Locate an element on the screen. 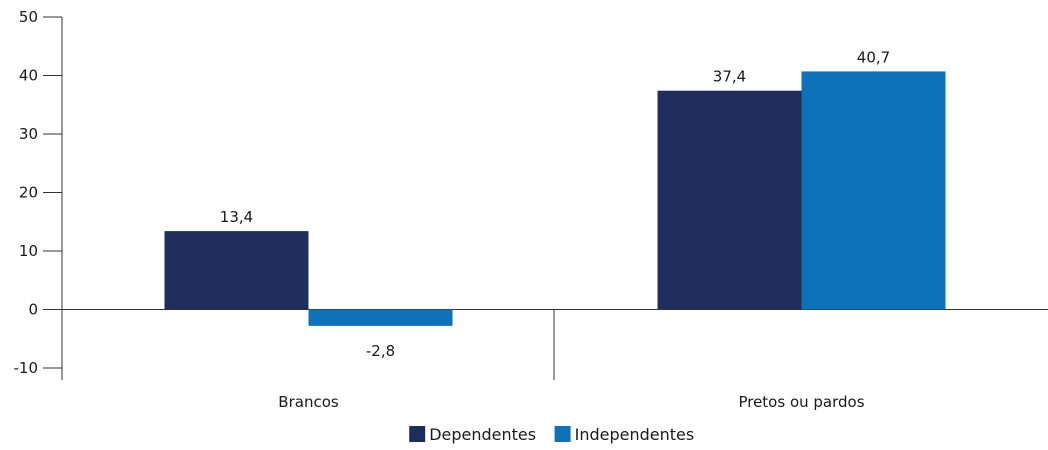 Image resolution: width=1048 pixels, height=450 pixels. data-label: 37,4 is located at coordinates (729, 77).